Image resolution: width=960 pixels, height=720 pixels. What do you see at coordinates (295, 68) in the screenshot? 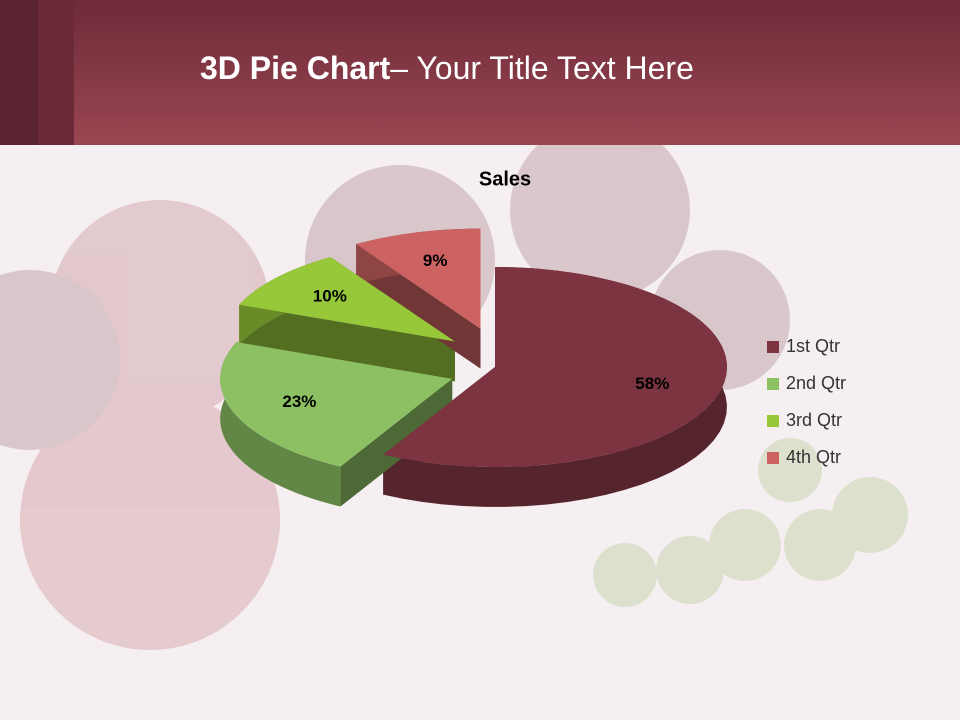
I see `slide-title-bold: 3D Pie Chart` at bounding box center [295, 68].